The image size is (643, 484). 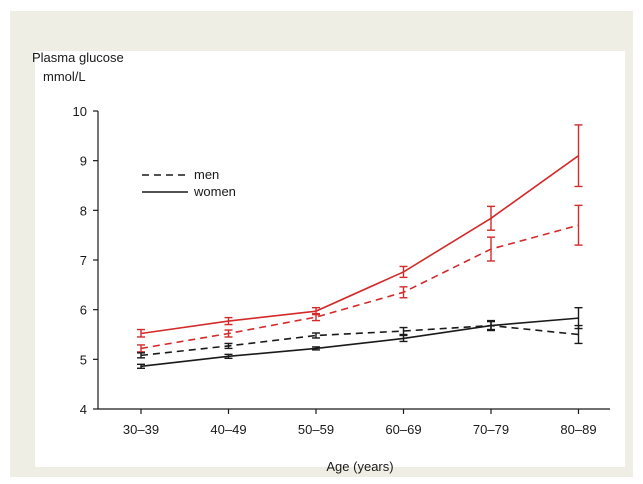 What do you see at coordinates (206, 174) in the screenshot?
I see `legend-label-men: men` at bounding box center [206, 174].